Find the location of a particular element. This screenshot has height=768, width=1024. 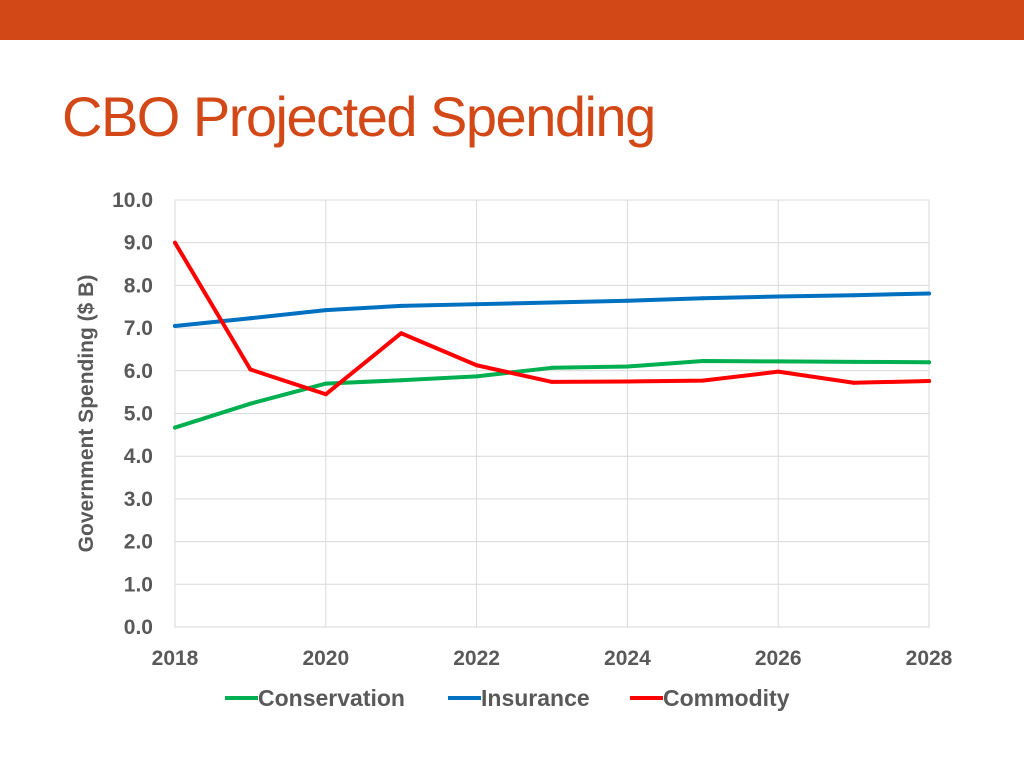

y-tick-label: 0.0 is located at coordinates (138, 627).